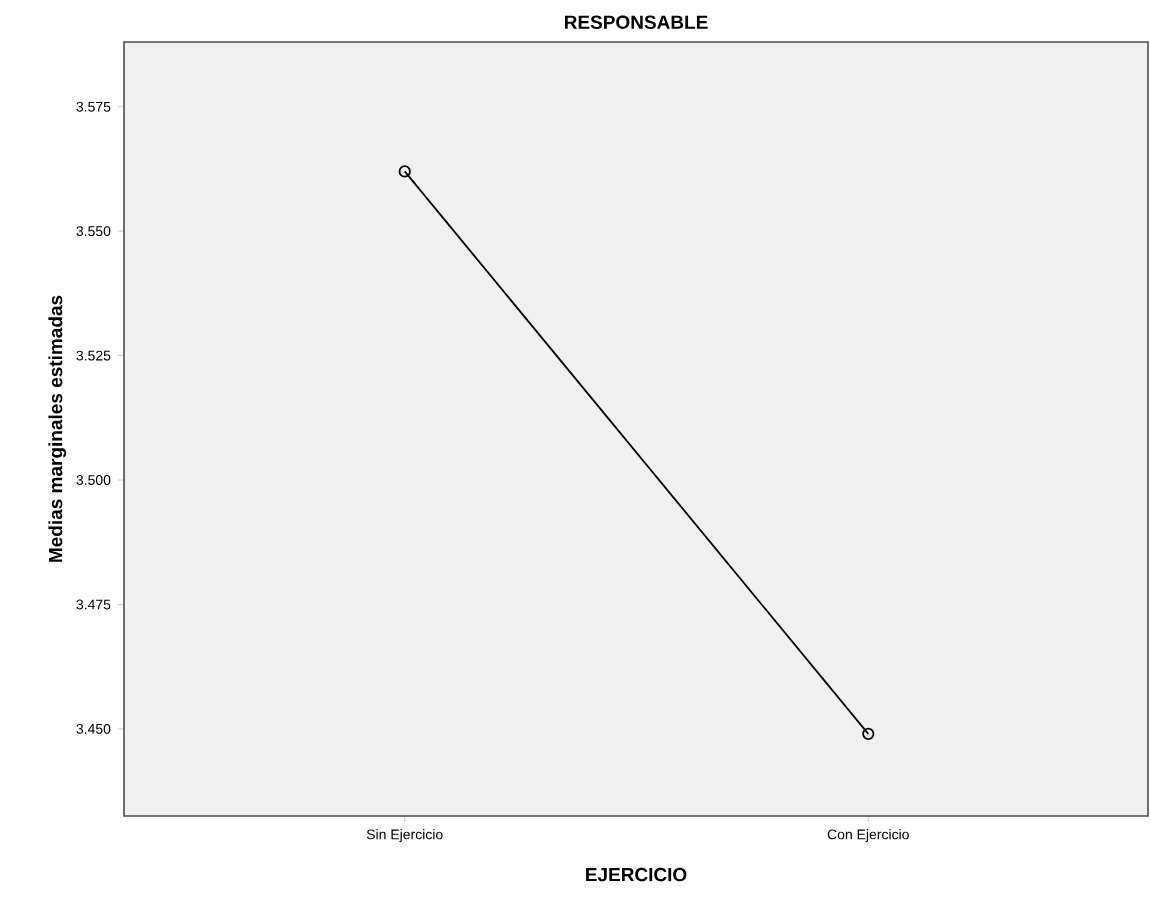 The height and width of the screenshot is (901, 1151). What do you see at coordinates (57, 428) in the screenshot?
I see `y-axis-title: Medias marginales estimadas` at bounding box center [57, 428].